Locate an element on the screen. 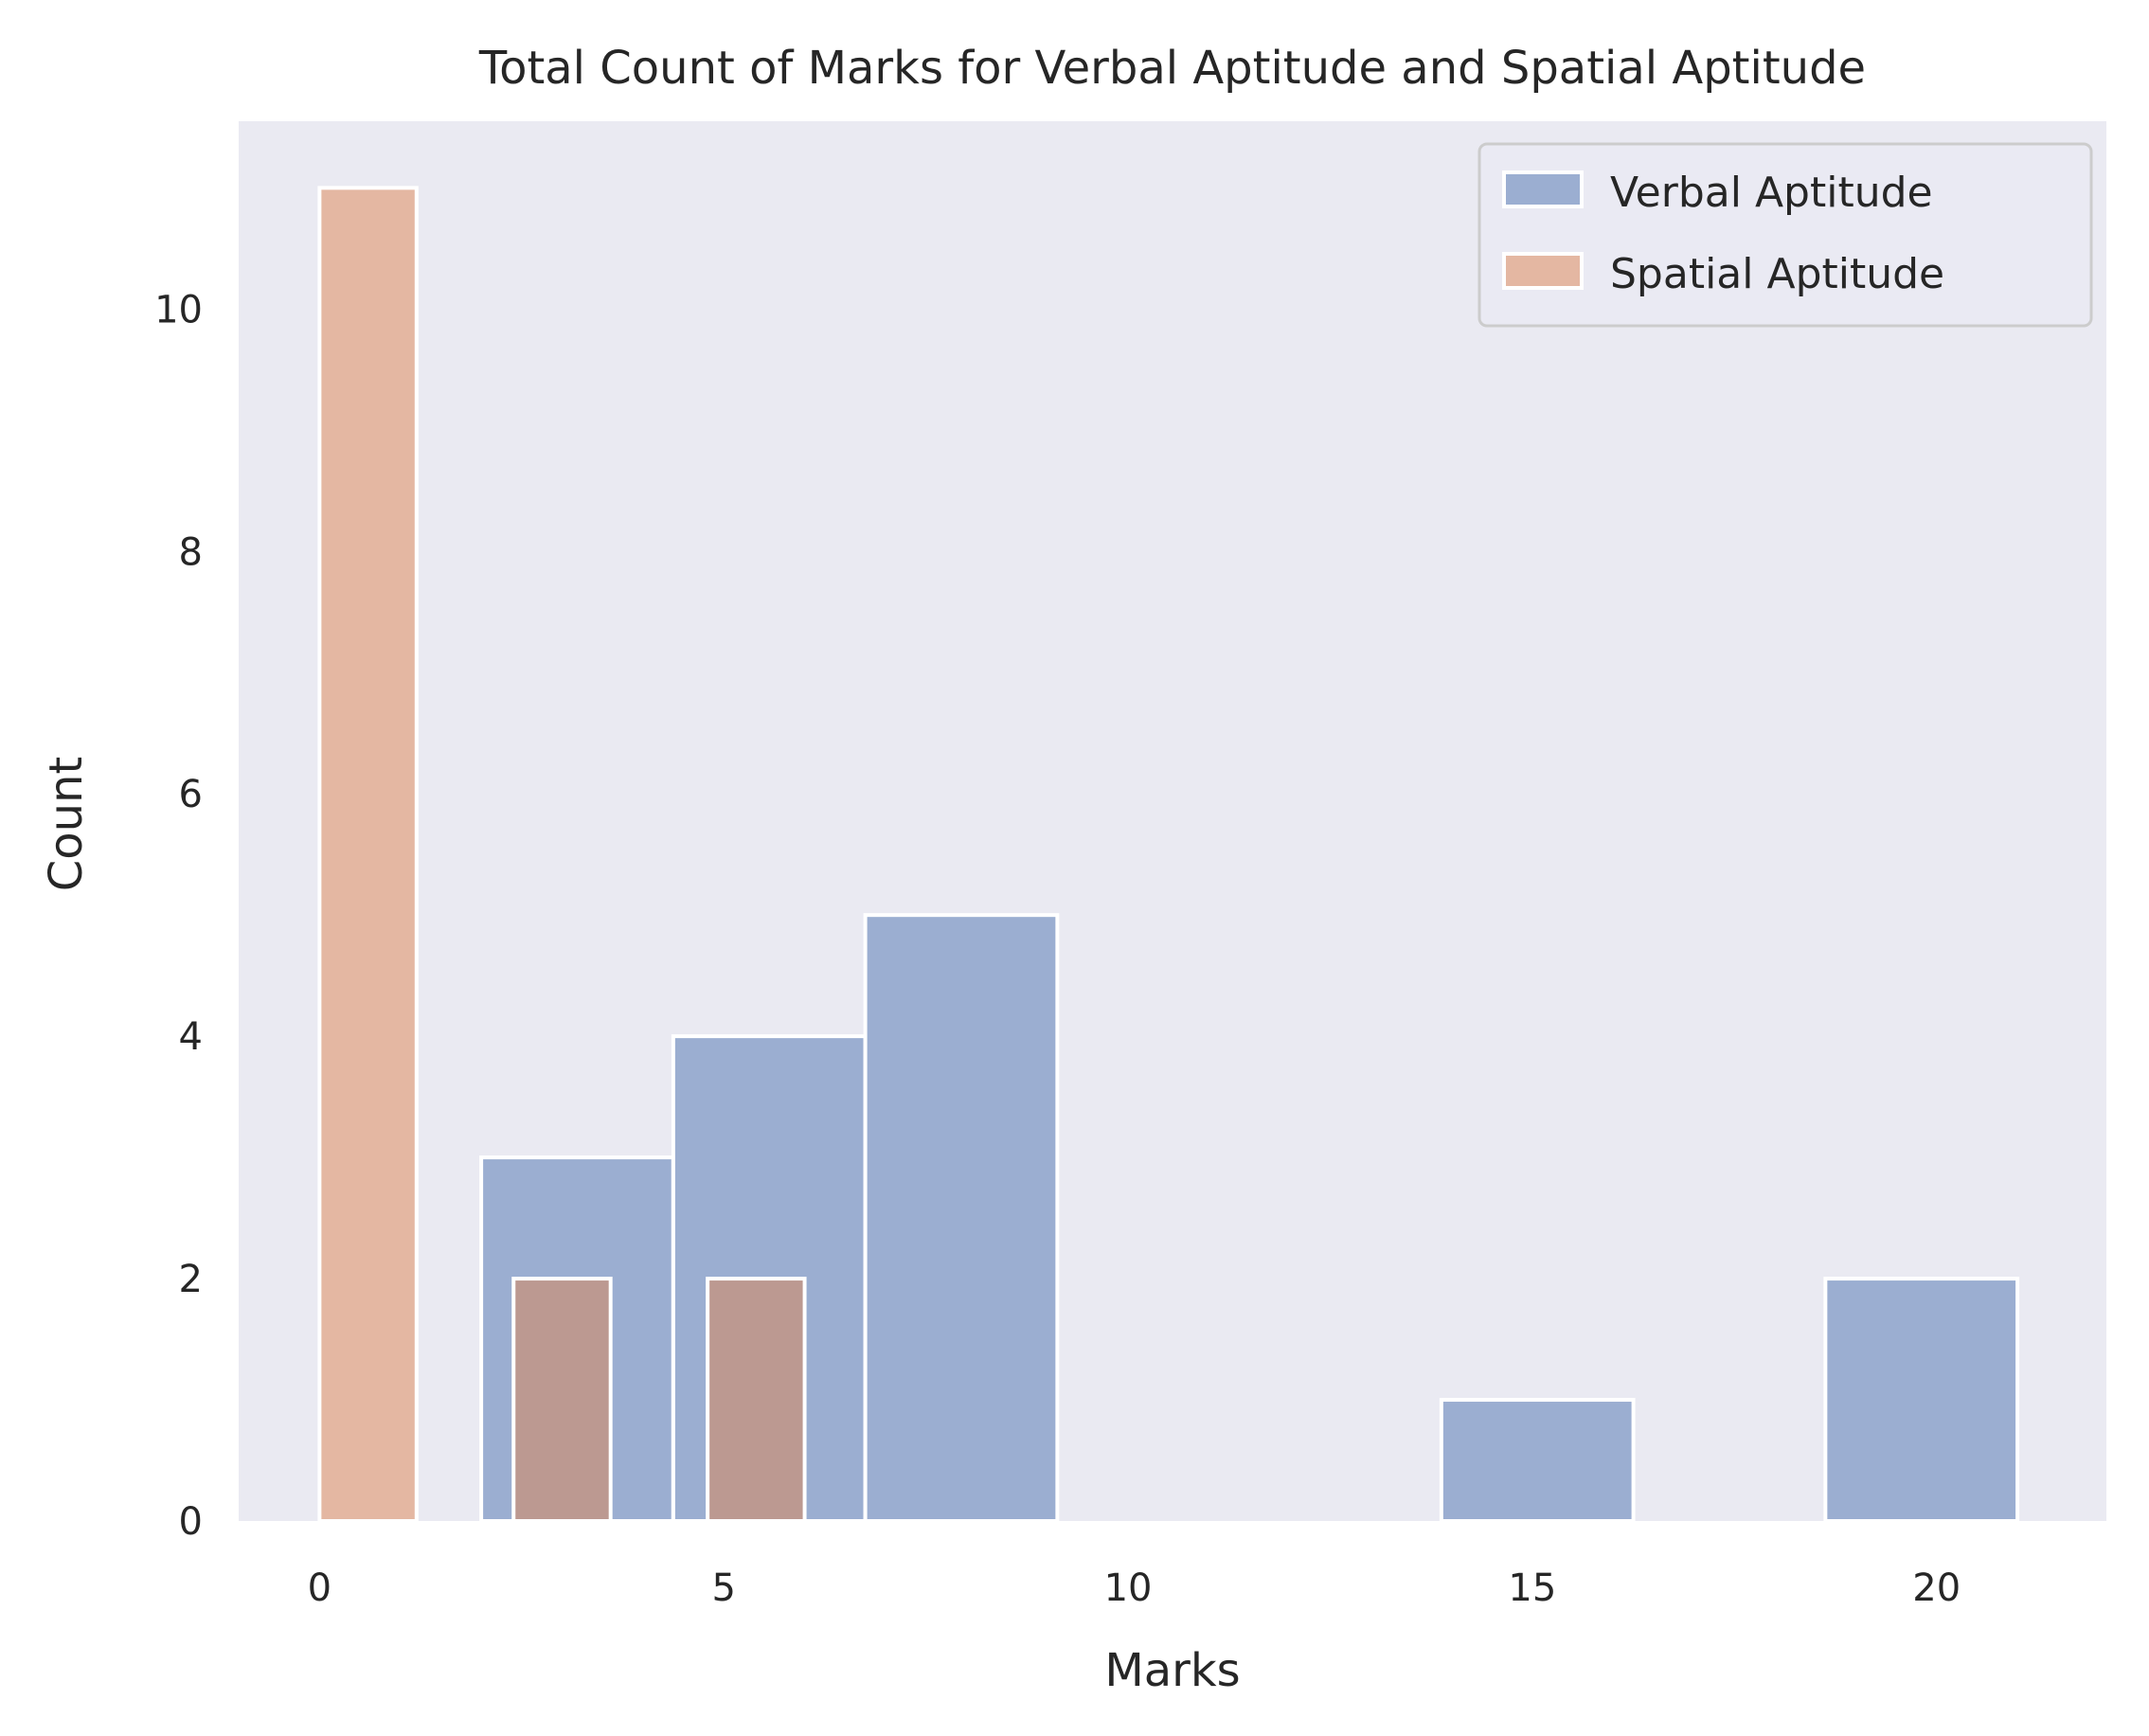  y-tick-label: 2 is located at coordinates (191, 1279).